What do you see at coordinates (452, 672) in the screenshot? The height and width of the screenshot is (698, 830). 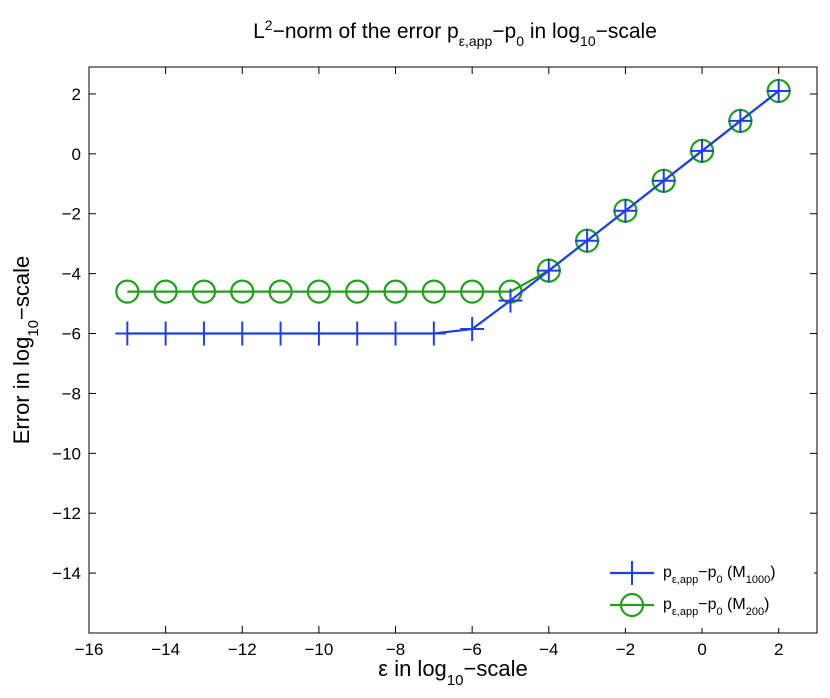 I see `x-axis-label: ε in log10−scale` at bounding box center [452, 672].